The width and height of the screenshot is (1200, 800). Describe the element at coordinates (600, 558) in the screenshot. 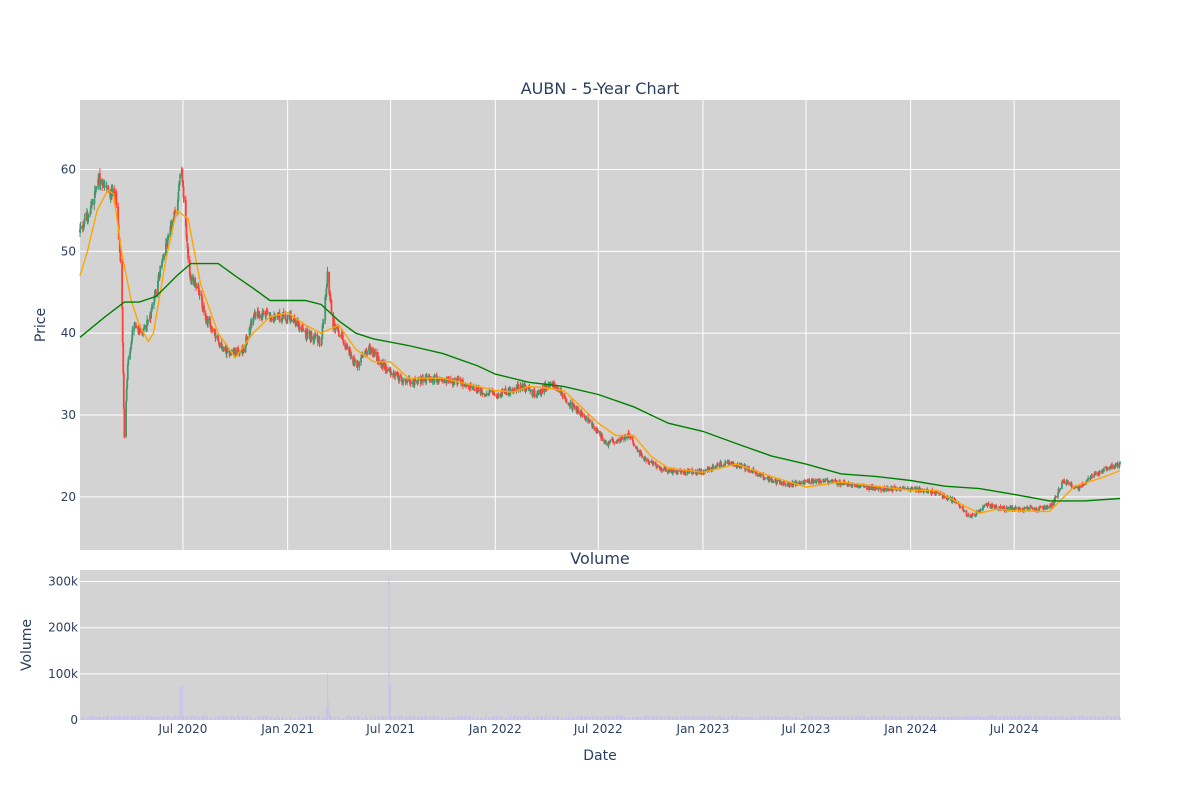

I see `volume-chart-title: Volume` at that location.